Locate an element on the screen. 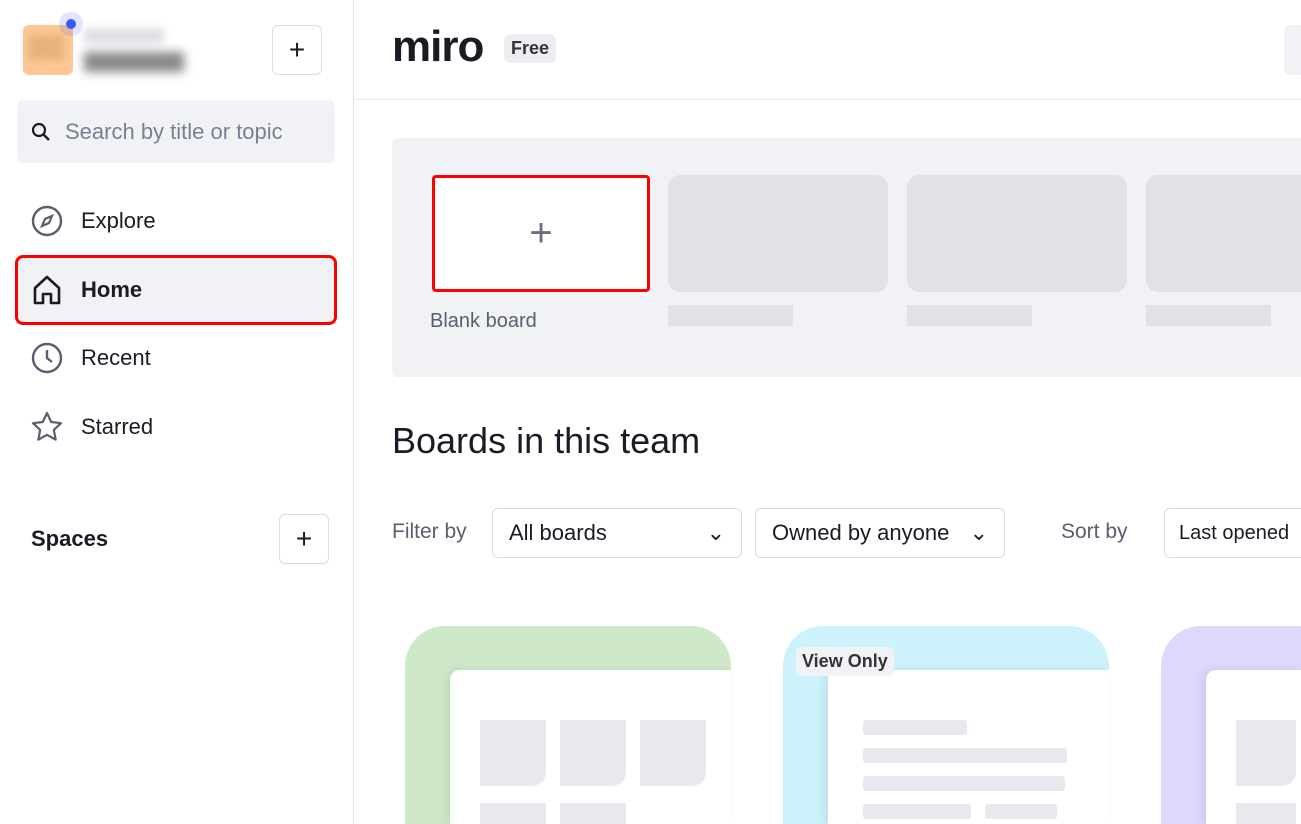 Image resolution: width=1301 pixels, height=824 pixels. blank-board-button: + is located at coordinates (541, 233).